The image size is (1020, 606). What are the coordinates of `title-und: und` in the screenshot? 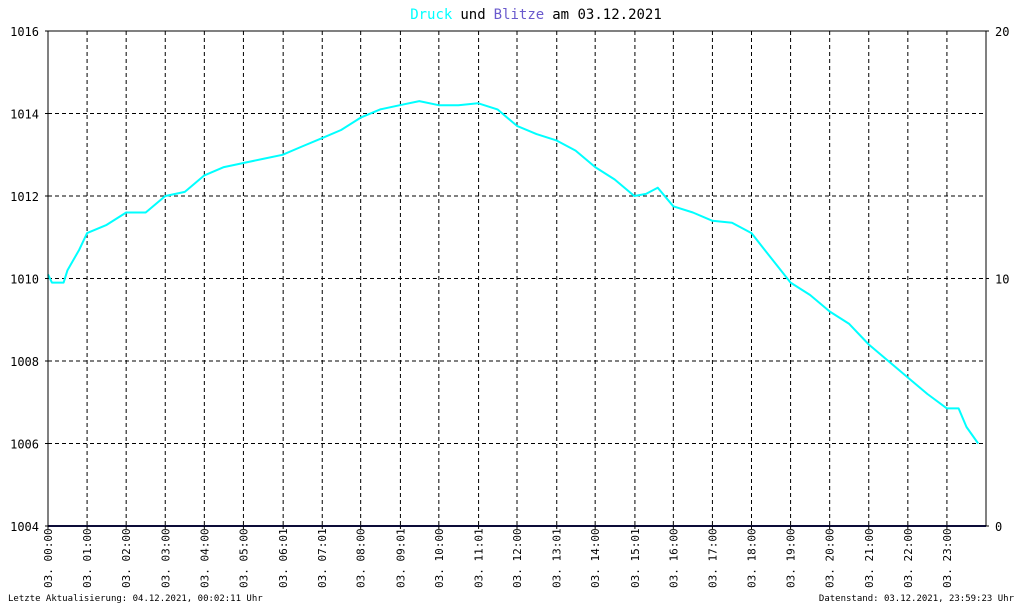 It's located at (472, 15).